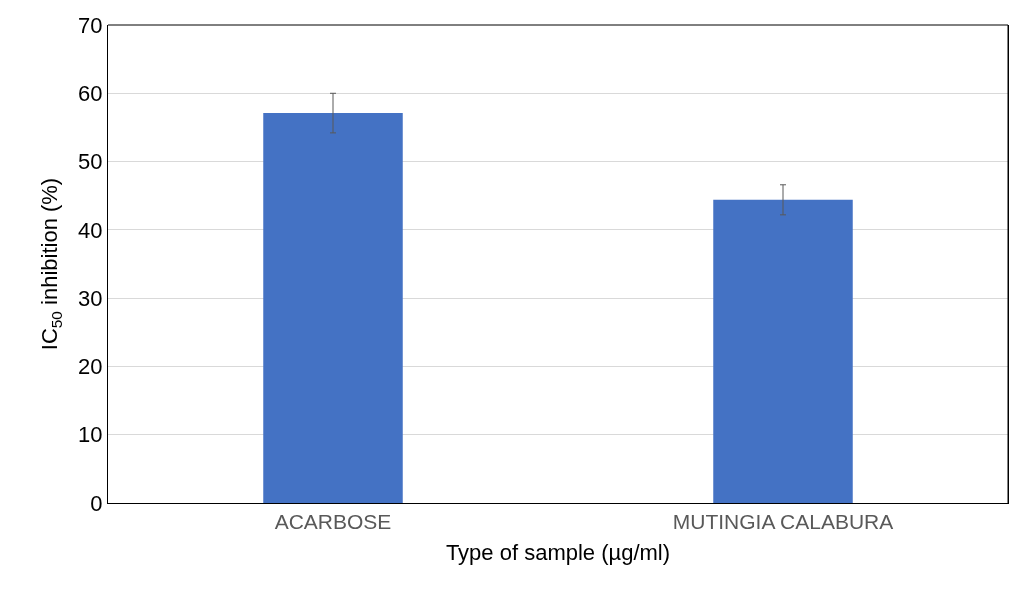  I want to click on y-tick-label: 40, so click(90, 230).